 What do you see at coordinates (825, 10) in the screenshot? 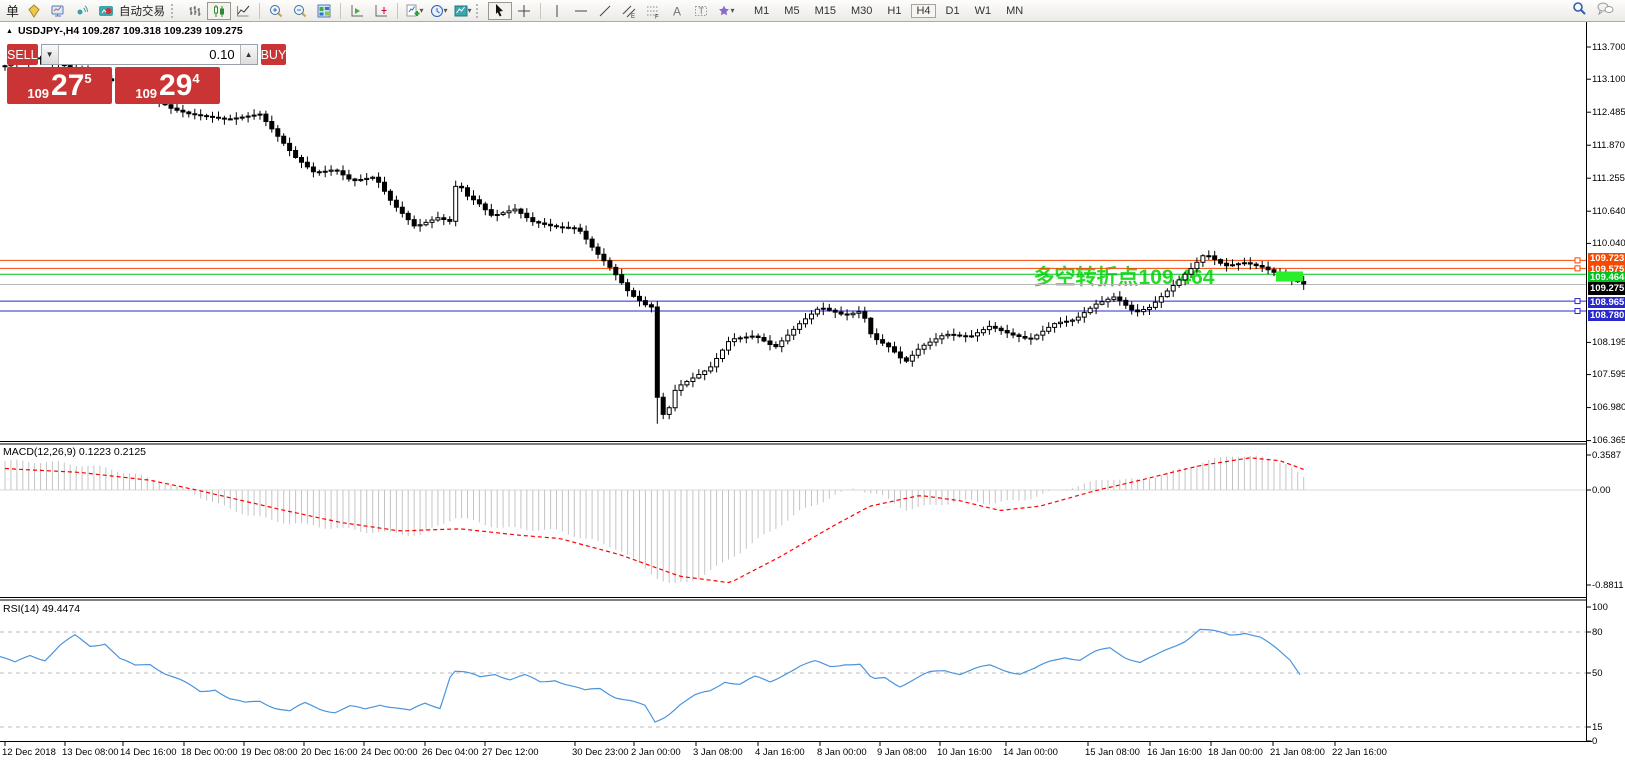
I see `timeframe-m15-button: M15` at bounding box center [825, 10].